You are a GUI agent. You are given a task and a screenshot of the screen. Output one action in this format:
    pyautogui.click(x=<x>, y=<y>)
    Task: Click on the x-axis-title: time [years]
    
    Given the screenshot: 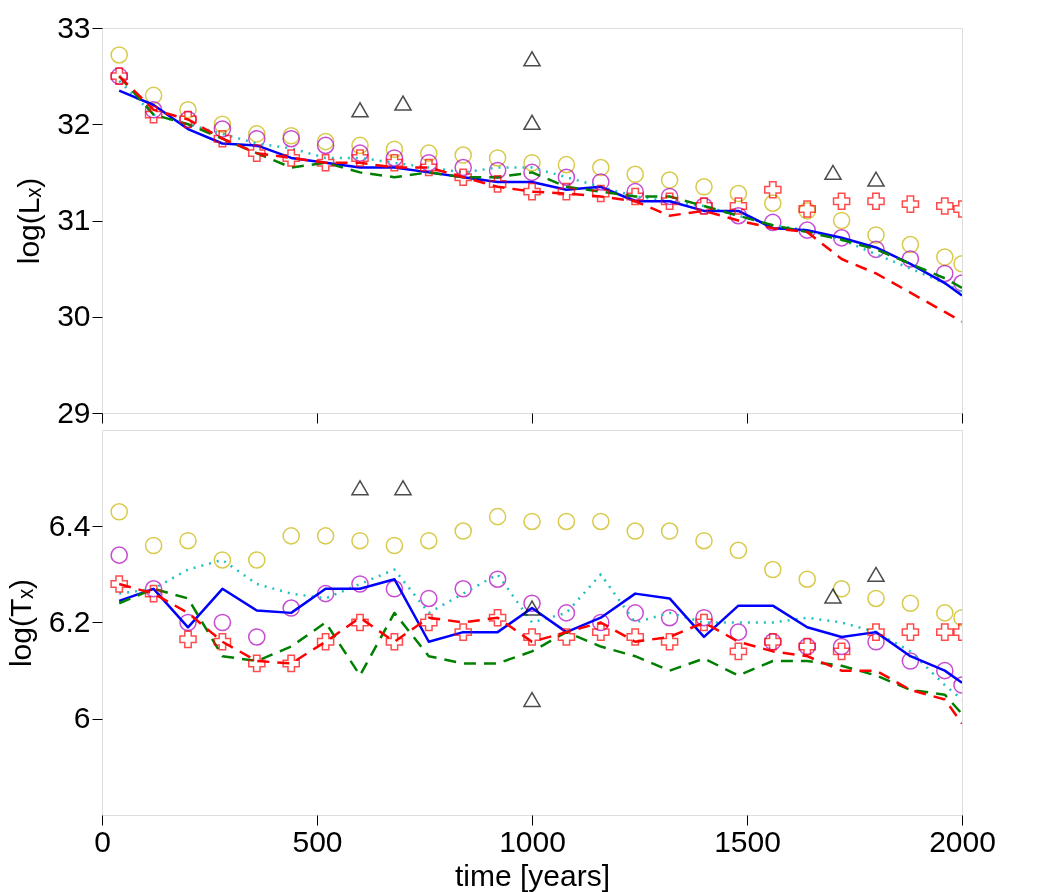 What is the action you would take?
    pyautogui.click(x=532, y=875)
    